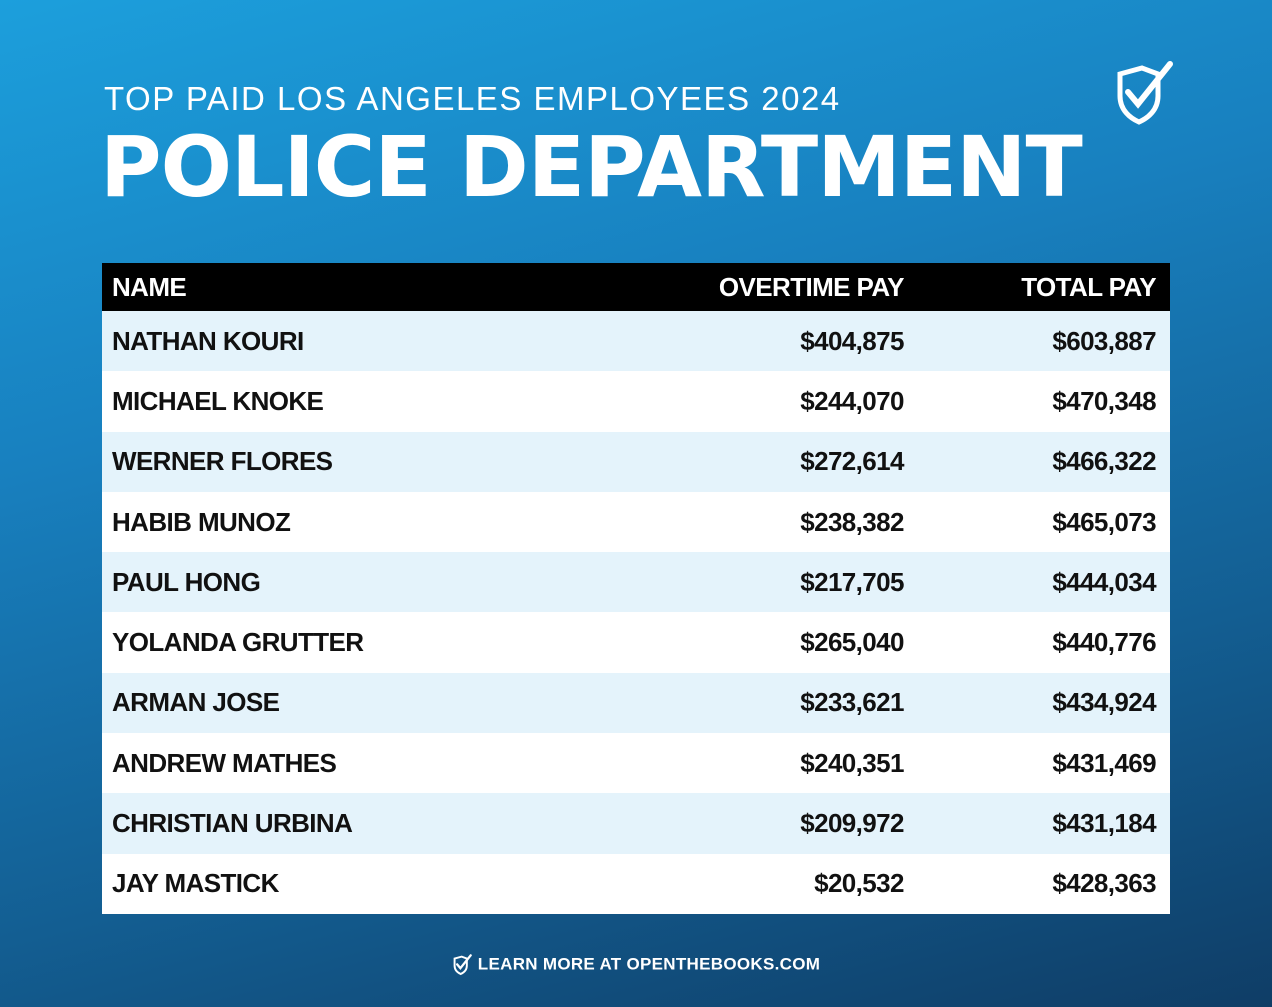 This screenshot has width=1272, height=1007. Describe the element at coordinates (1043, 461) in the screenshot. I see `pay-cell: $466,322` at that location.